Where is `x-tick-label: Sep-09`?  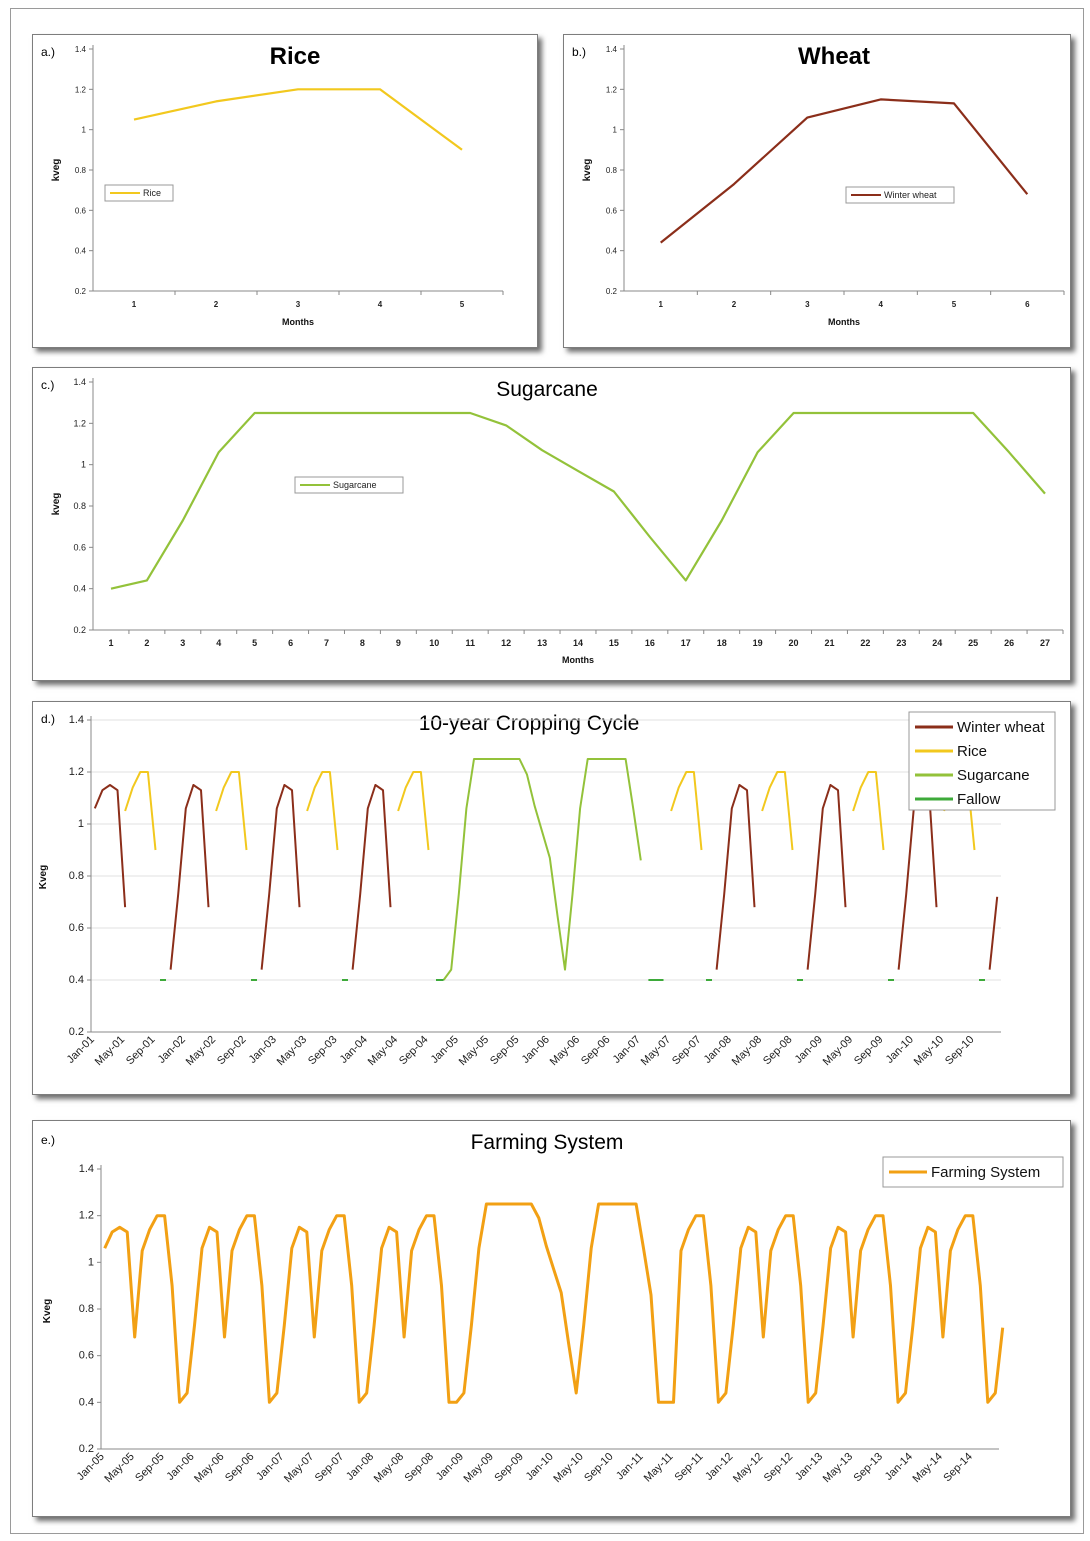 x-tick-label: Sep-09 is located at coordinates (509, 1468).